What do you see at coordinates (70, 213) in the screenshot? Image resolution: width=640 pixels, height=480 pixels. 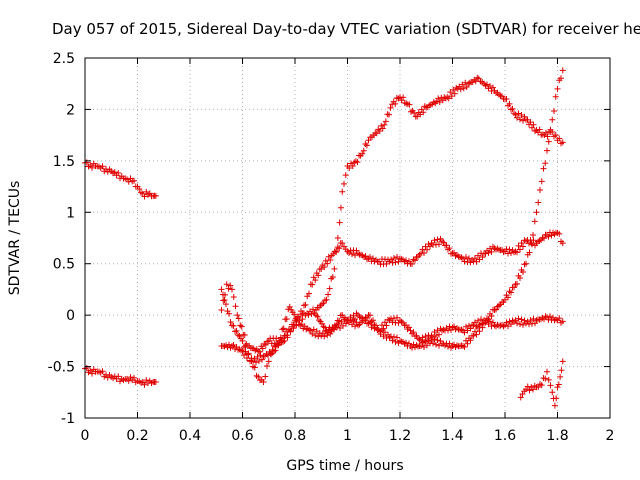 I see `y-tick-label: 1` at bounding box center [70, 213].